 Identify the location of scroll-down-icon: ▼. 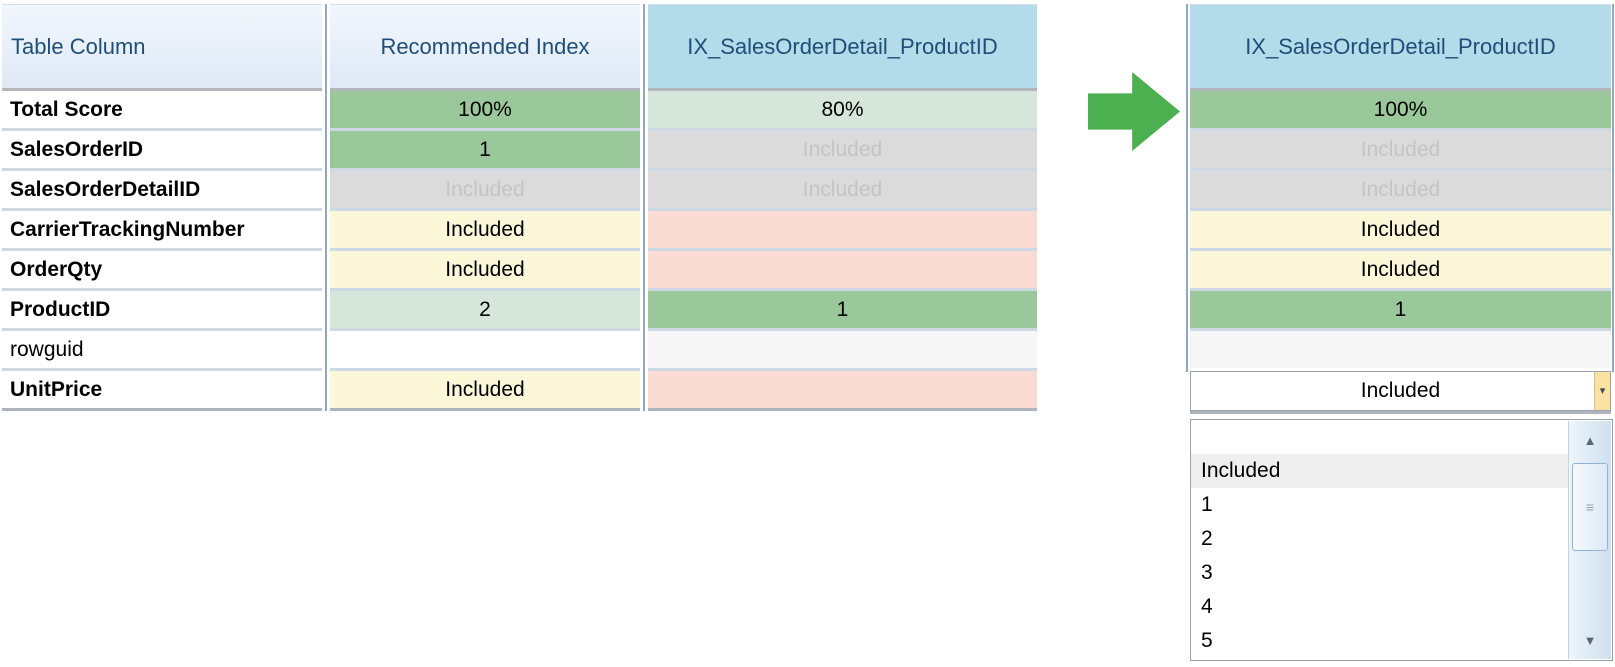
(1590, 640).